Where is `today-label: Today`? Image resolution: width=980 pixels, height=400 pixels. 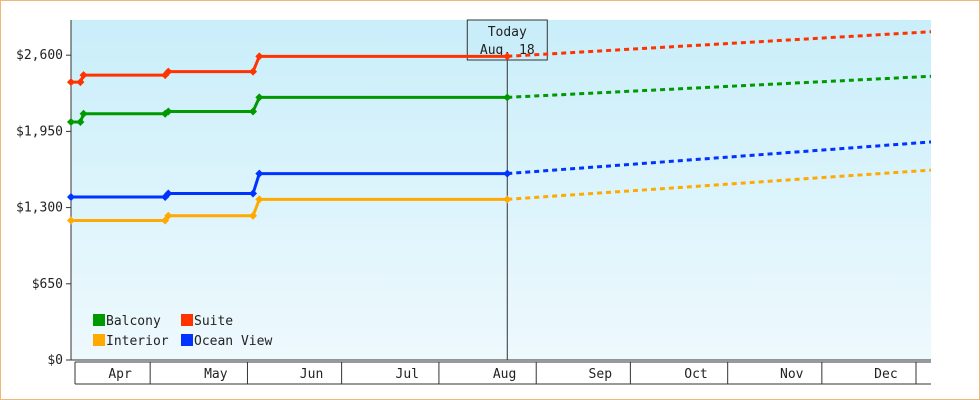
today-label: Today is located at coordinates (507, 32).